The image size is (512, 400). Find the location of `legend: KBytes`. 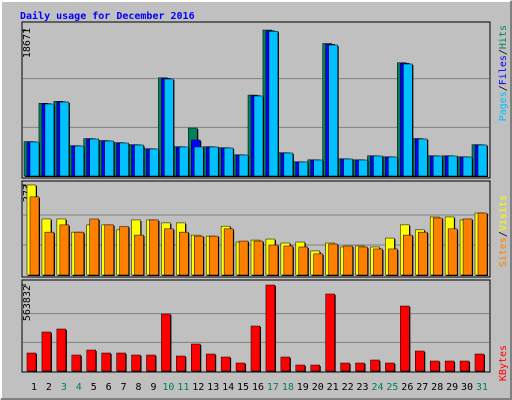

legend: KBytes is located at coordinates (503, 363).